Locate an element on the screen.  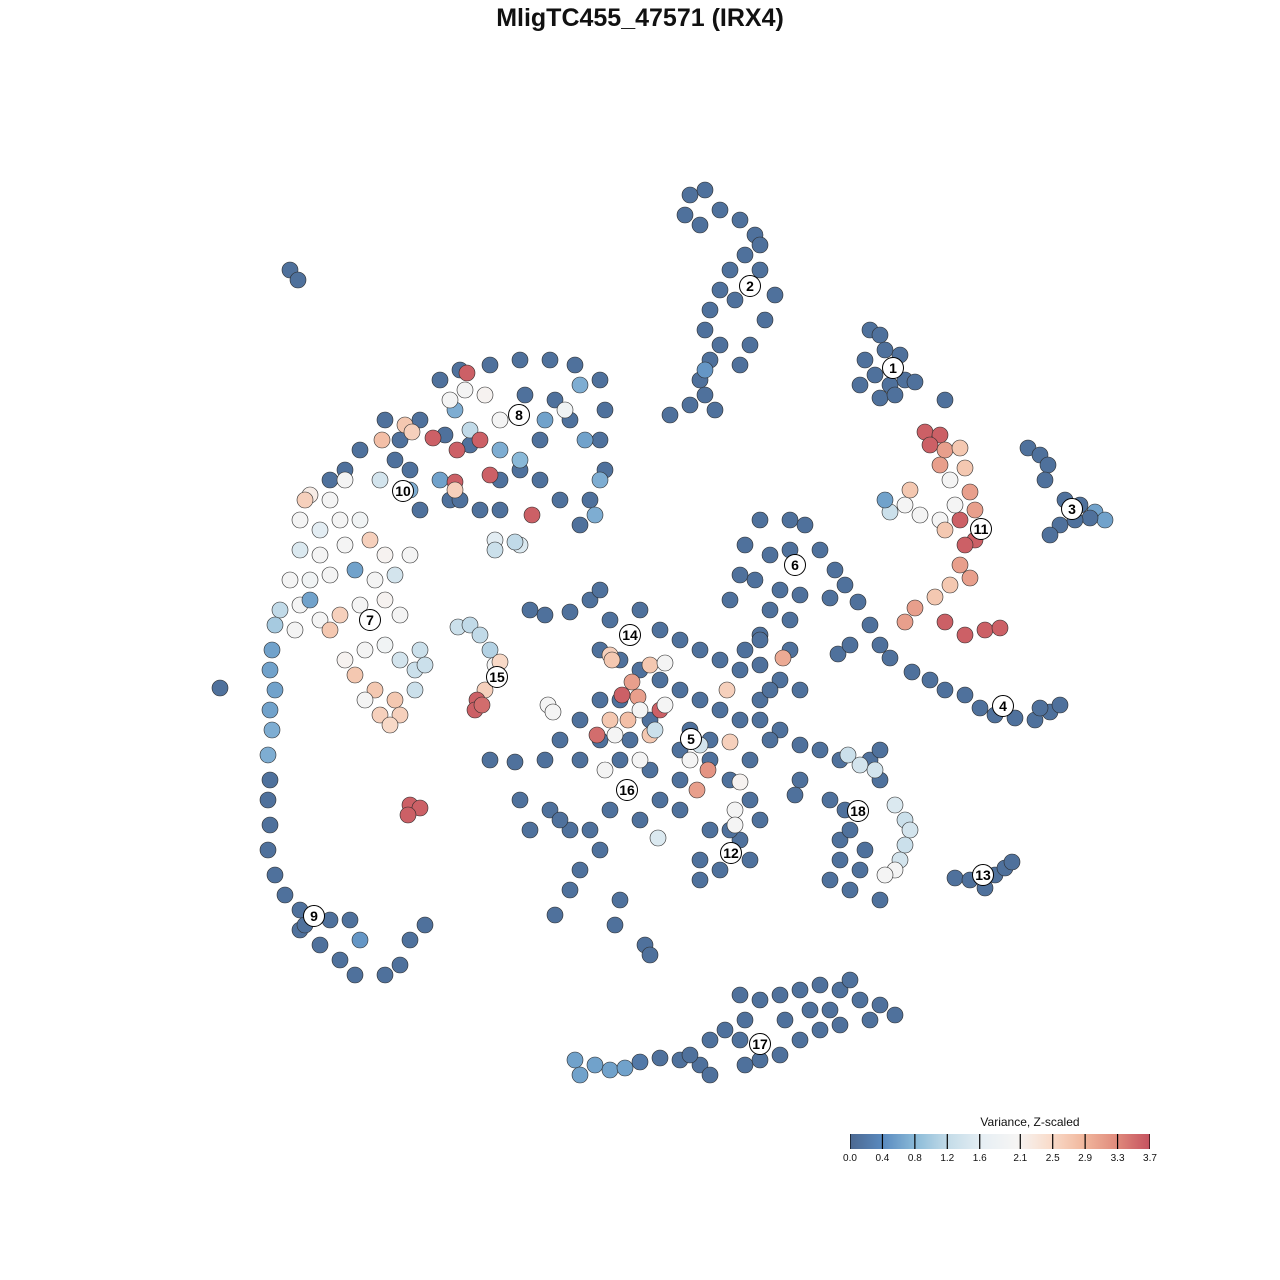
cluster-label: 9 is located at coordinates (314, 916).